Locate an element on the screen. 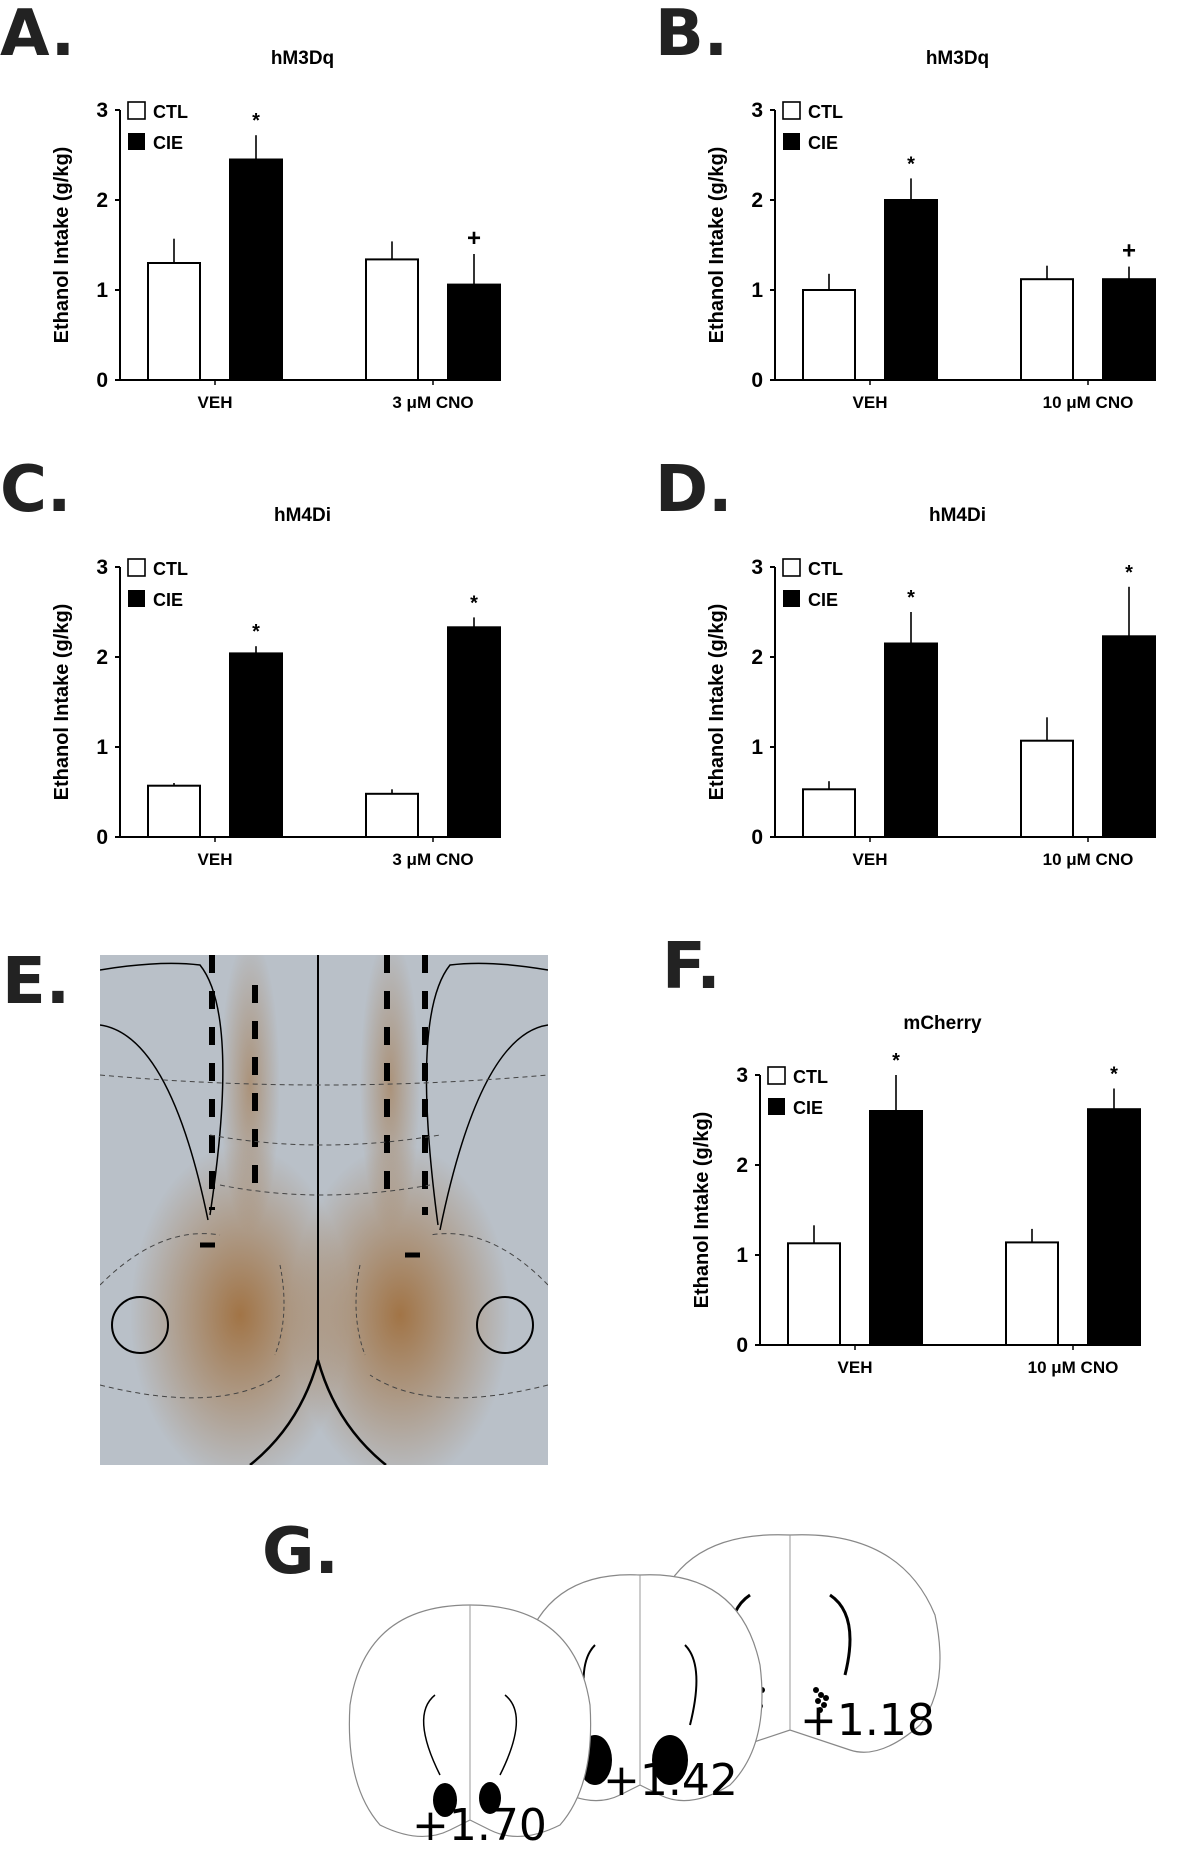  significance-marker: + is located at coordinates (1129, 251).